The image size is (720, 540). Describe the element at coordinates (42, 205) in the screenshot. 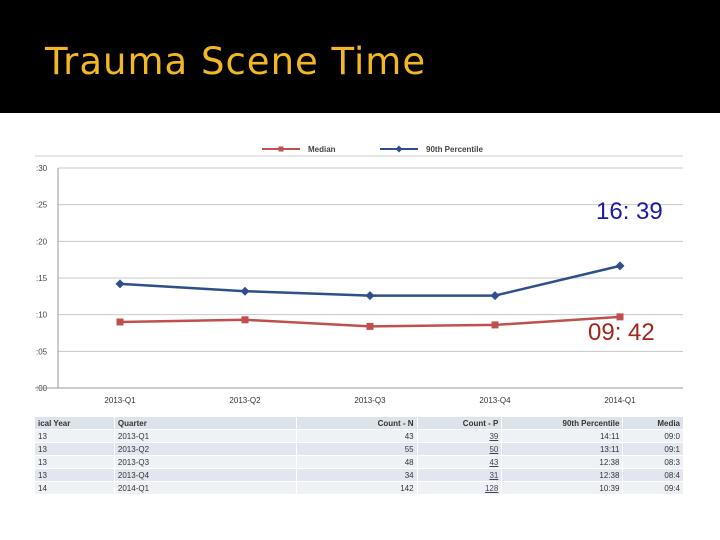

I see `y-tick-label: :25` at that location.